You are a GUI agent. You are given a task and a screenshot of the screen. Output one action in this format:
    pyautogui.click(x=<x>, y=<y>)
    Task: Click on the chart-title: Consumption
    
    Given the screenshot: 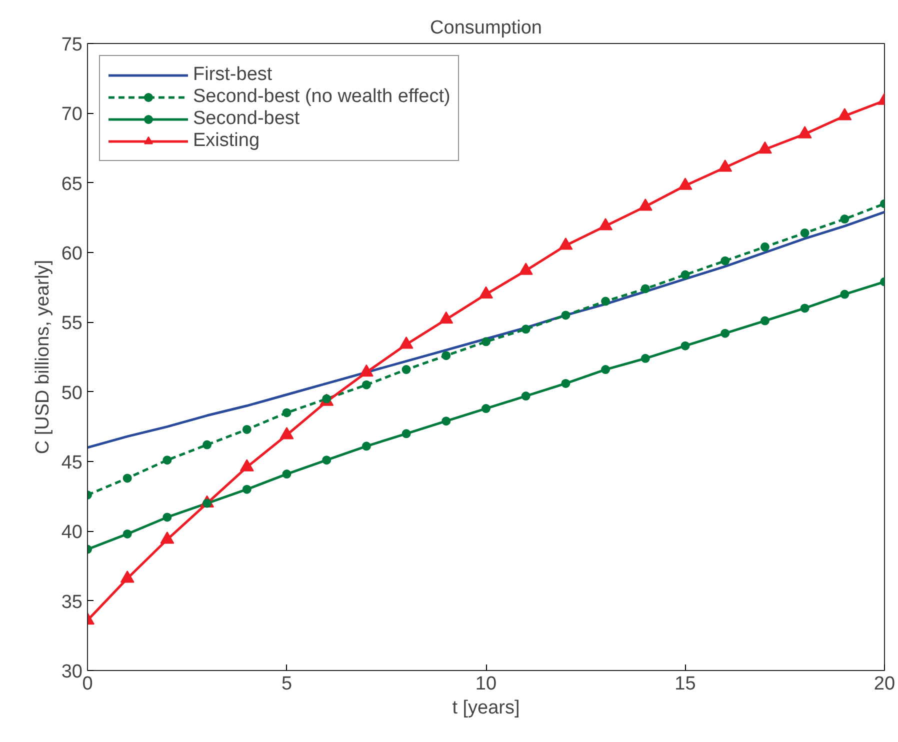 What is the action you would take?
    pyautogui.click(x=486, y=28)
    